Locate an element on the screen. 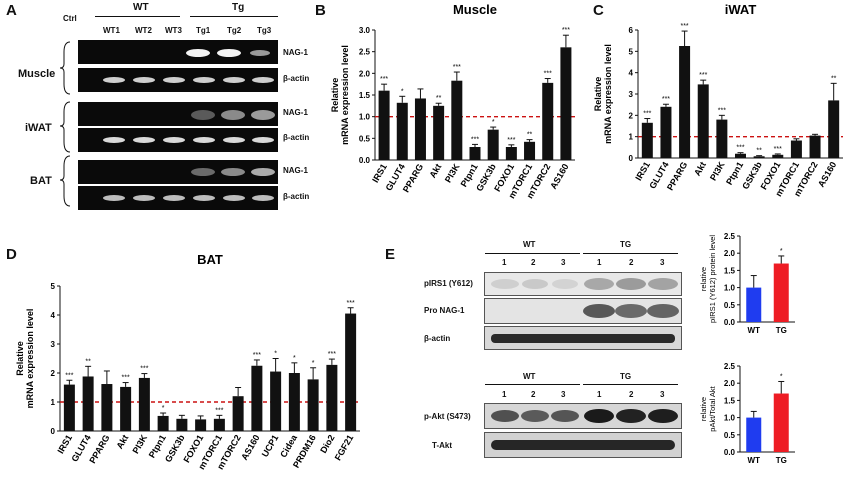  x-tick-label: Akt is located at coordinates (435, 171).